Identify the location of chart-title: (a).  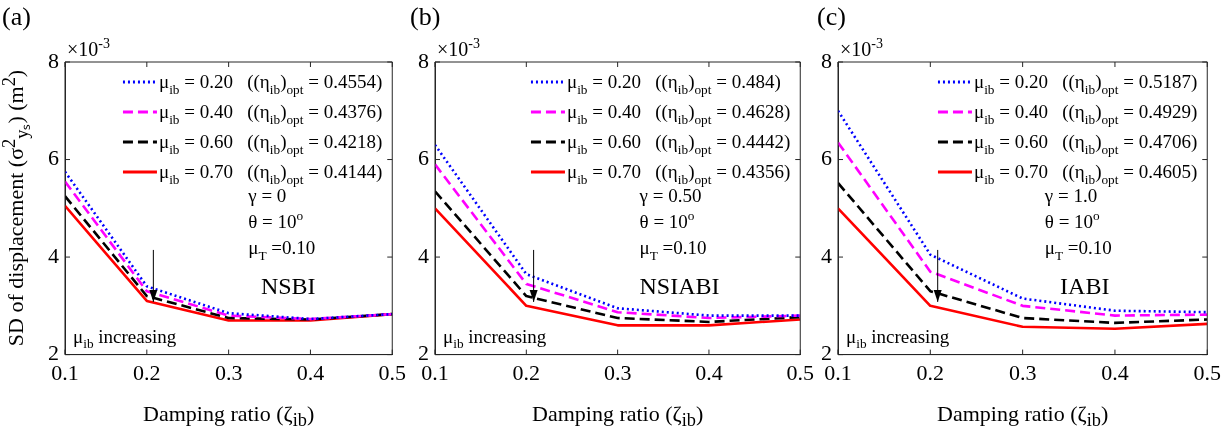
(16, 17).